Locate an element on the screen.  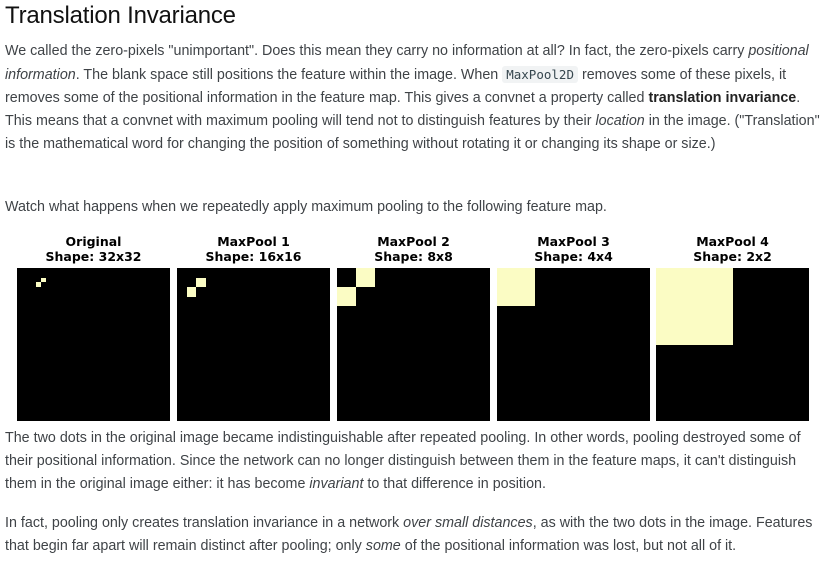
section-heading: Translation Invariance is located at coordinates (120, 15).